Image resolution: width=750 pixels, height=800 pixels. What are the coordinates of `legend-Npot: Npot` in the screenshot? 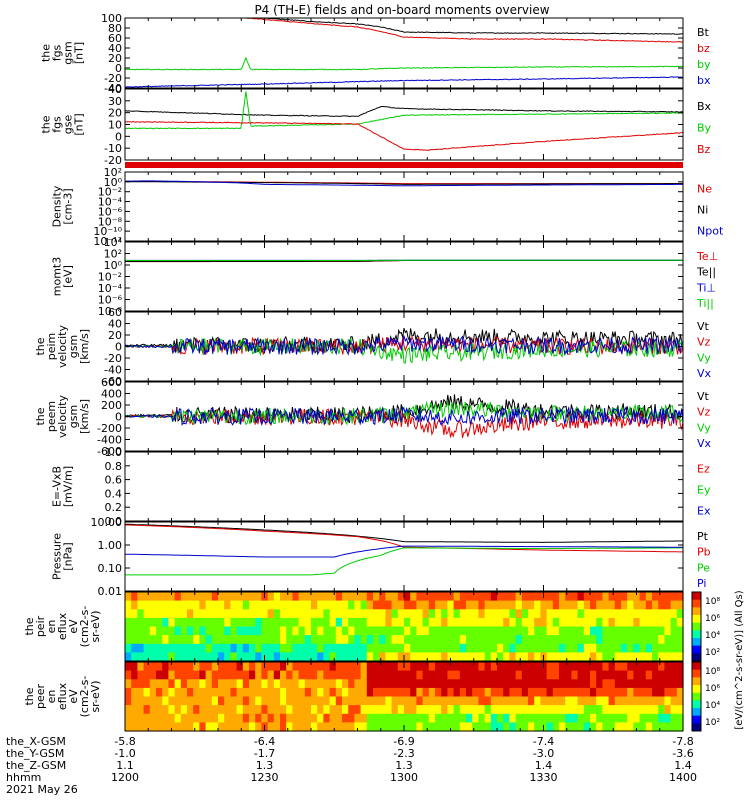 It's located at (710, 231).